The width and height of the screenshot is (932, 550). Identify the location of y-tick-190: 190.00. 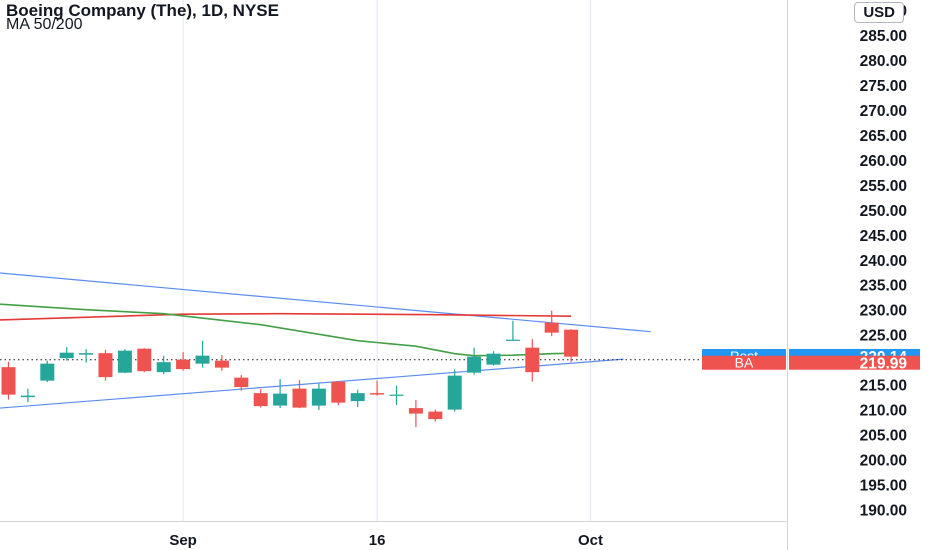
(883, 511).